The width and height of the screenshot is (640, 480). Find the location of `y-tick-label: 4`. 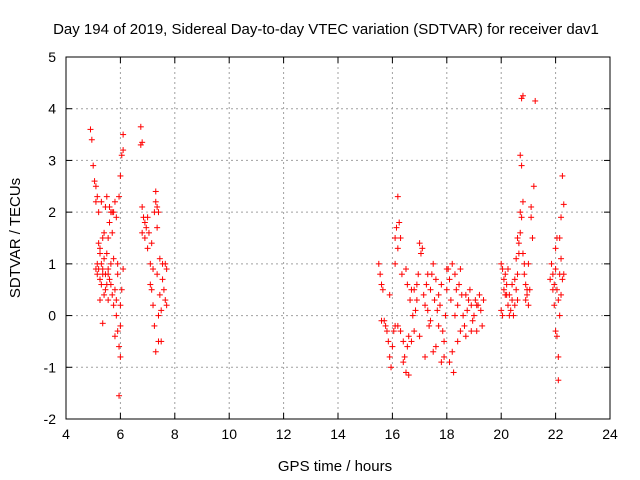

y-tick-label: 4 is located at coordinates (52, 109).